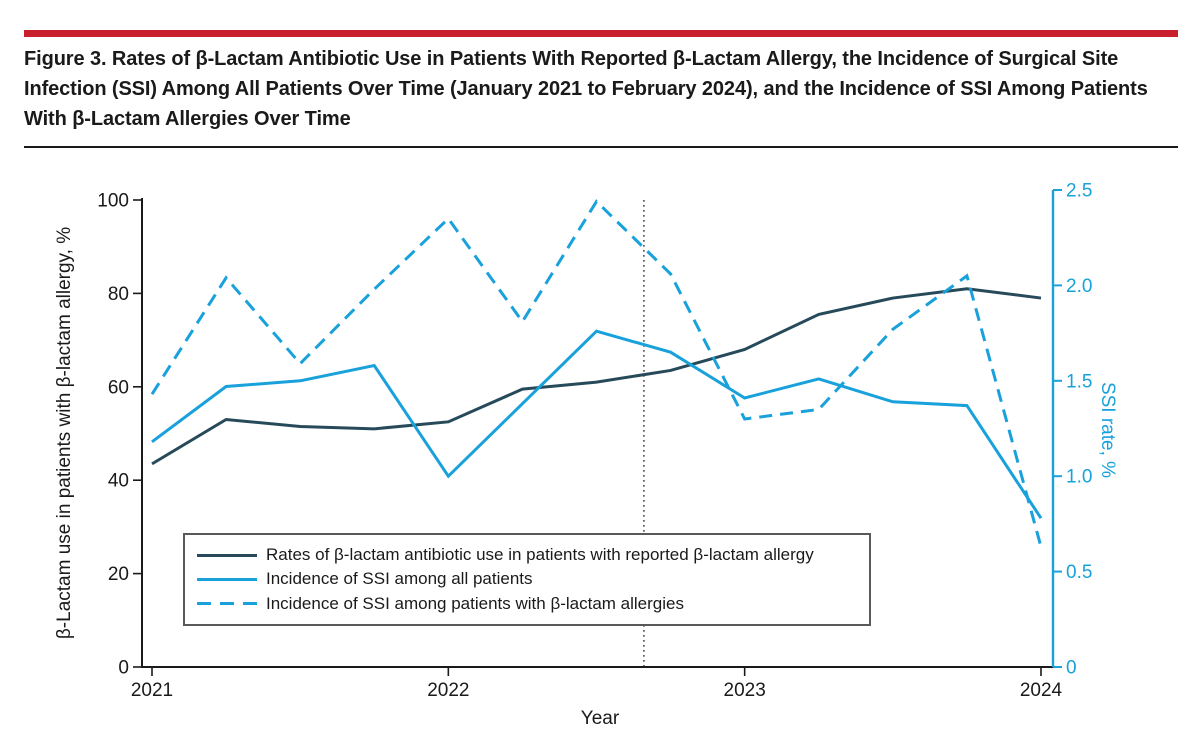  What do you see at coordinates (1079, 381) in the screenshot?
I see `right-y-tick-label: 1.5` at bounding box center [1079, 381].